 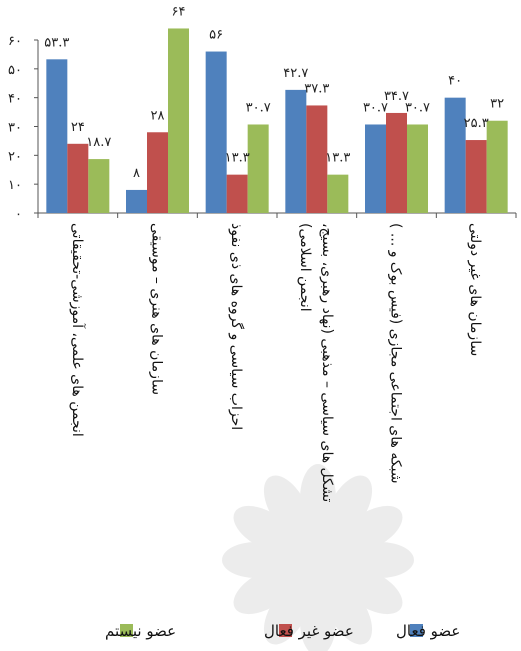 I want to click on category-label-line: انجمن اسلامی), so click(x=305, y=267).